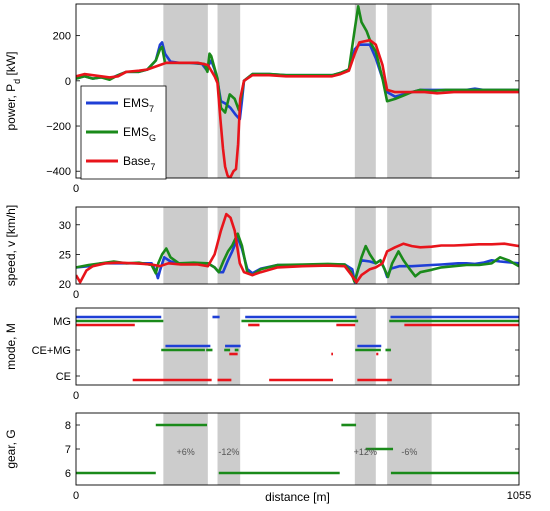 This screenshot has height=511, width=550. What do you see at coordinates (62, 37) in the screenshot?
I see `y-tick-label: 200` at bounding box center [62, 37].